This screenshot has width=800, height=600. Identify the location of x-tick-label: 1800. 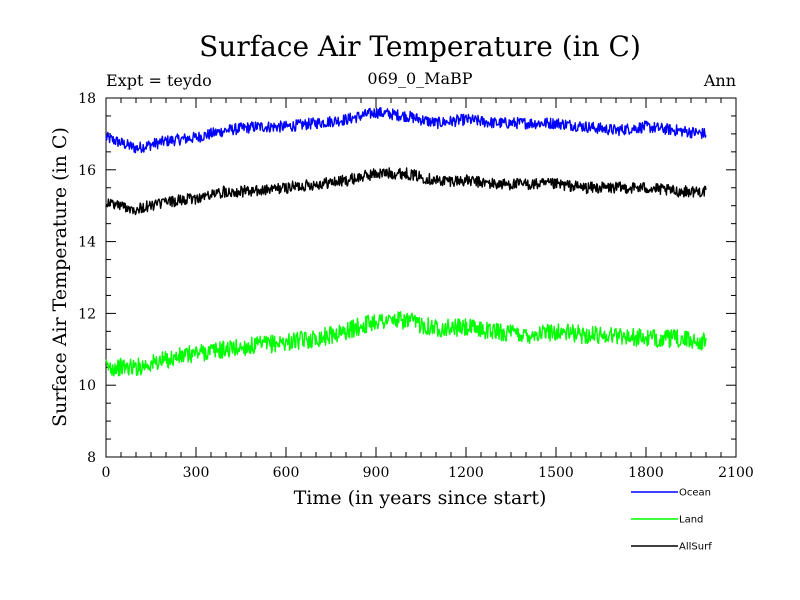
(646, 473).